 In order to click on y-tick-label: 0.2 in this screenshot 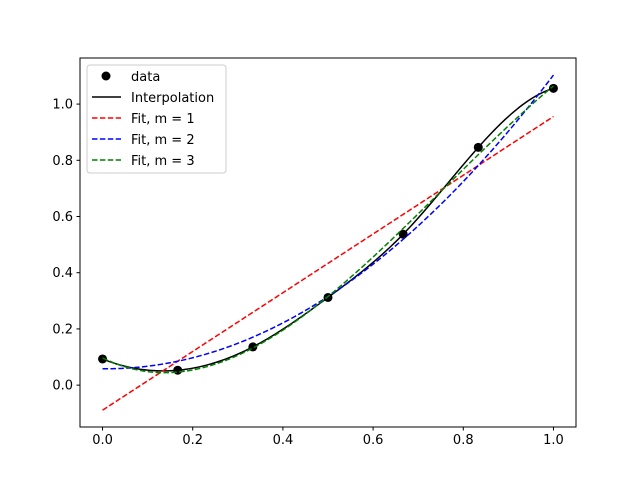, I will do `click(62, 329)`.